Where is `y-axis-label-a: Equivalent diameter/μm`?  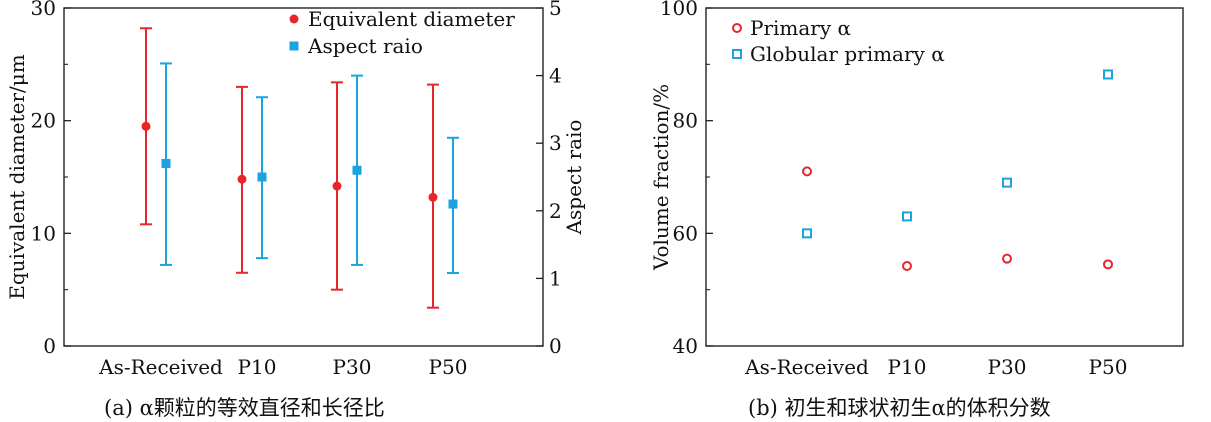
y-axis-label-a: Equivalent diameter/μm is located at coordinates (17, 177).